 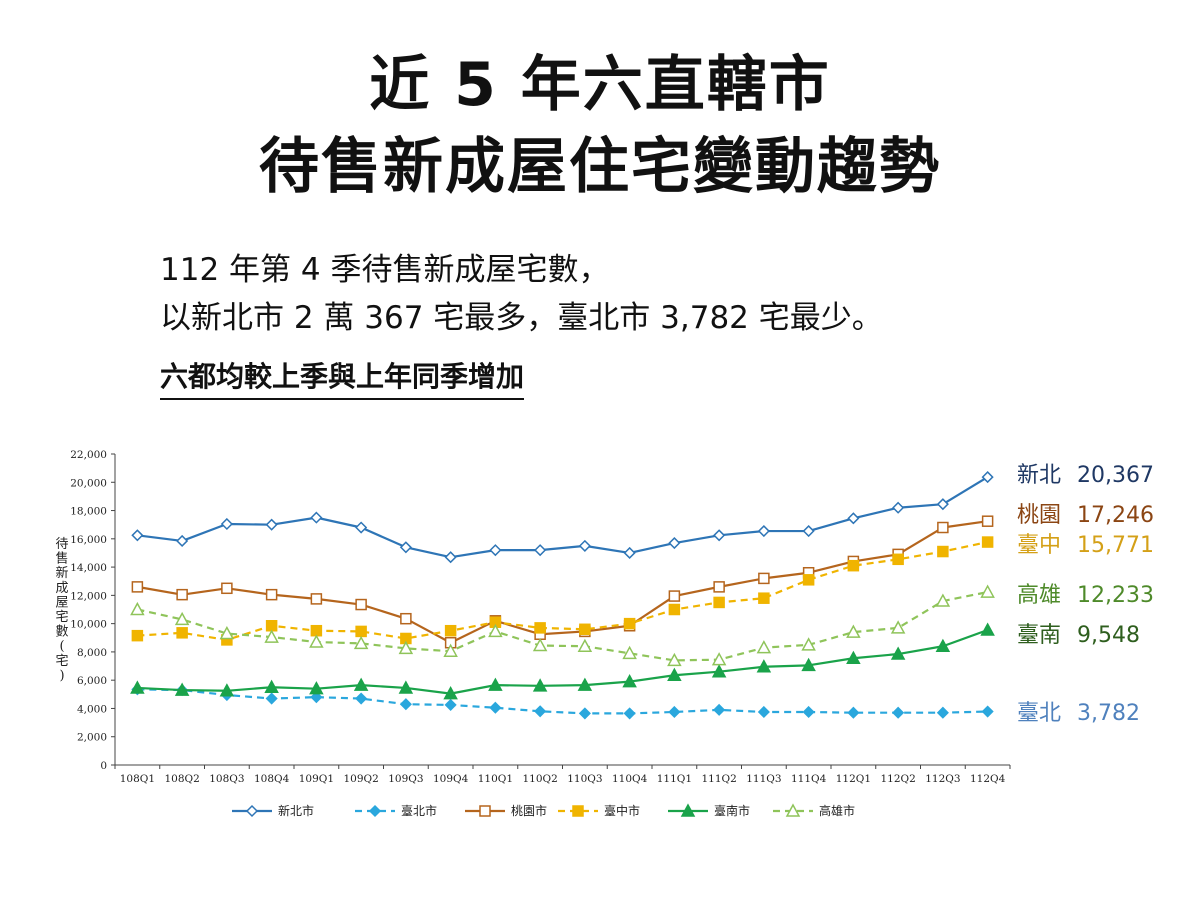 What do you see at coordinates (88, 512) in the screenshot?
I see `y-tick-label: 18,000` at bounding box center [88, 512].